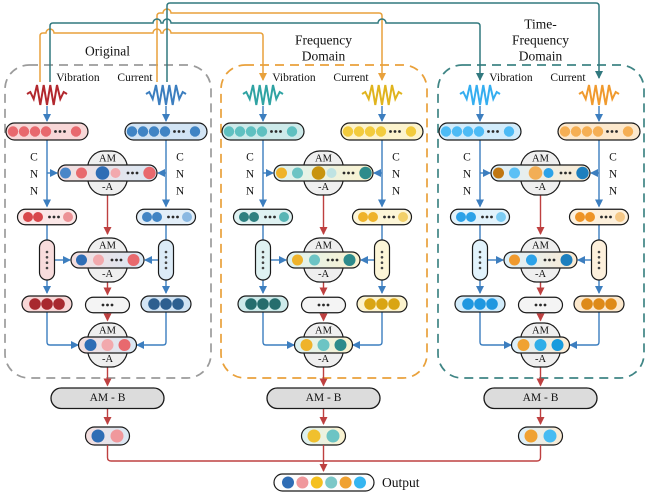  I want to click on output-join-right, so click(432, 453).